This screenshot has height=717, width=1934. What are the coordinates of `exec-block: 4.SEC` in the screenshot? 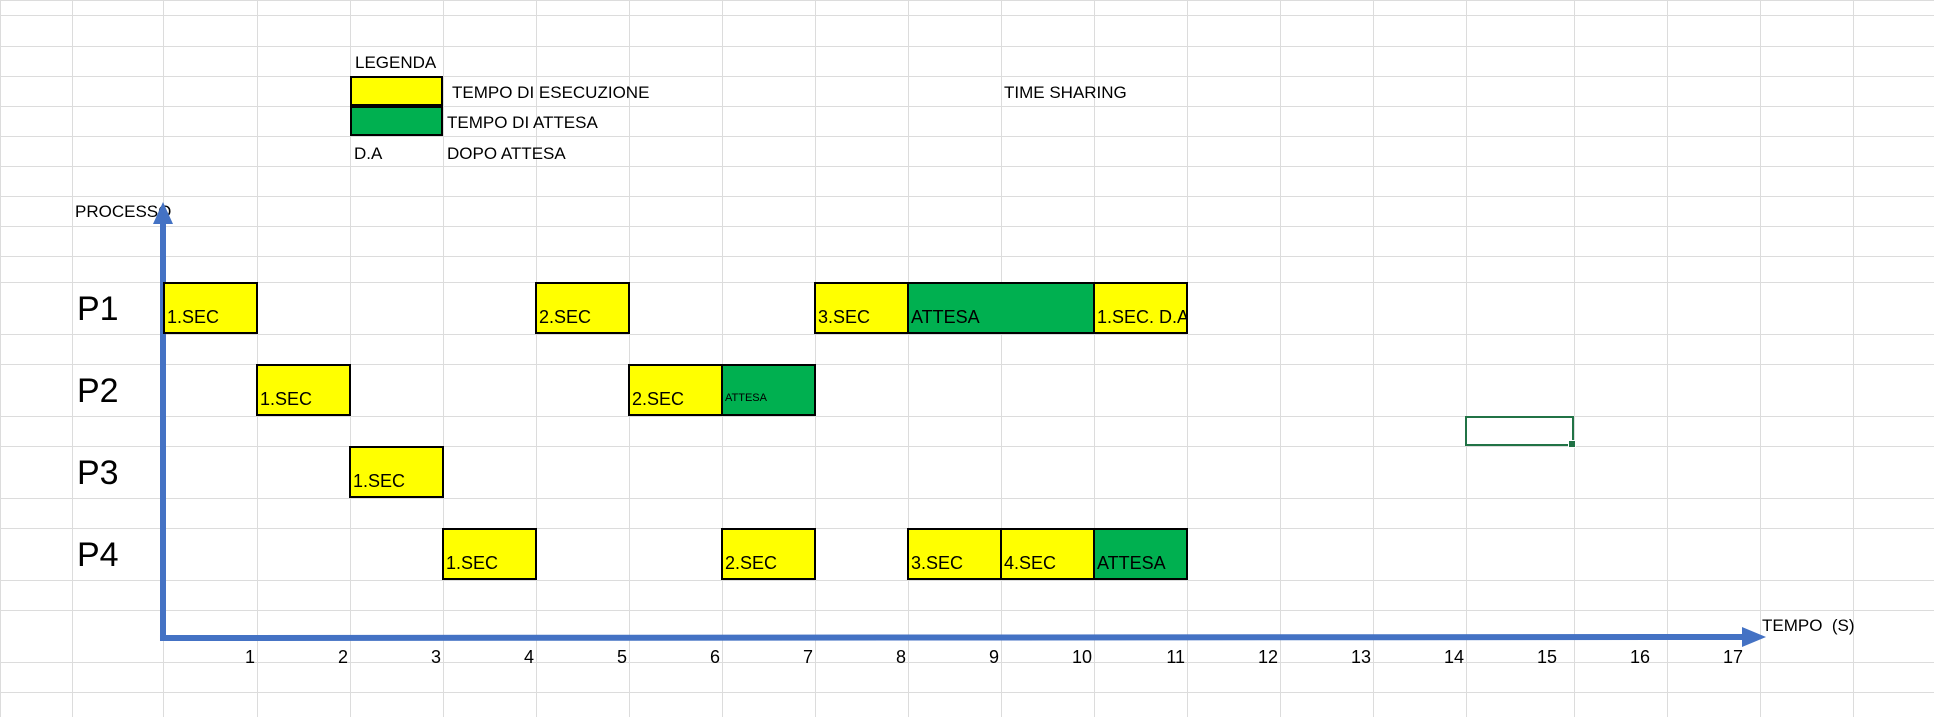 It's located at (1047, 554).